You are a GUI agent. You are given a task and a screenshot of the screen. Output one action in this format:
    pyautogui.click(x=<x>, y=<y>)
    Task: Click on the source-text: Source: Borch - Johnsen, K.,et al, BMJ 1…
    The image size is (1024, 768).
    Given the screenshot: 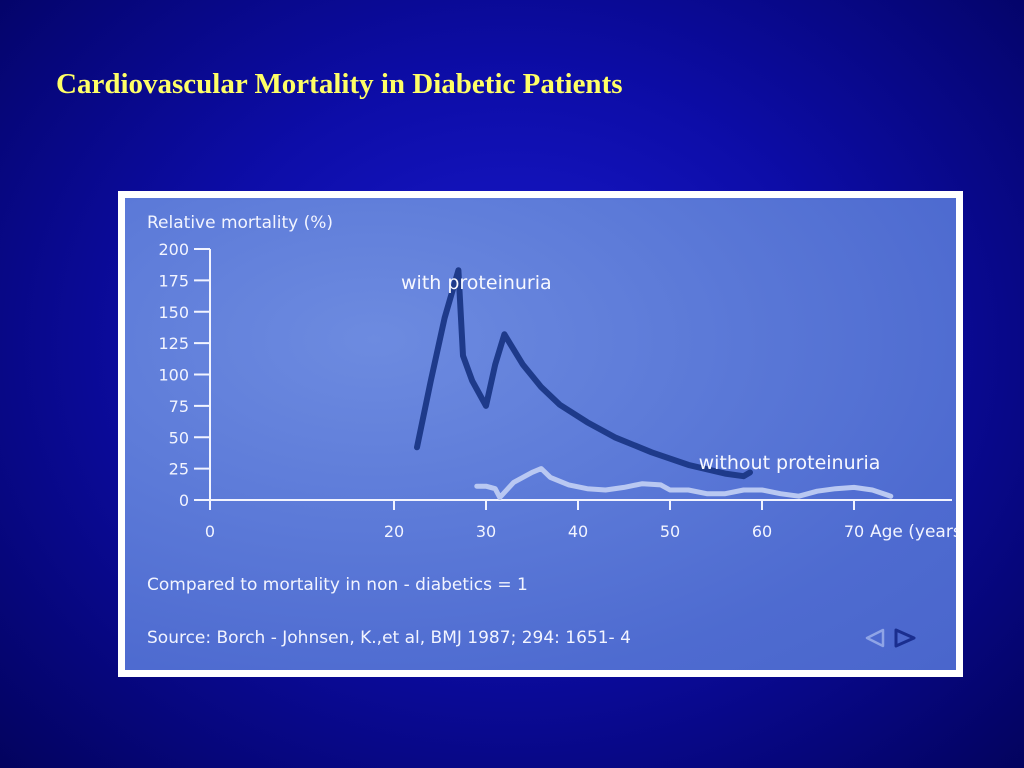 What is the action you would take?
    pyautogui.click(x=389, y=638)
    